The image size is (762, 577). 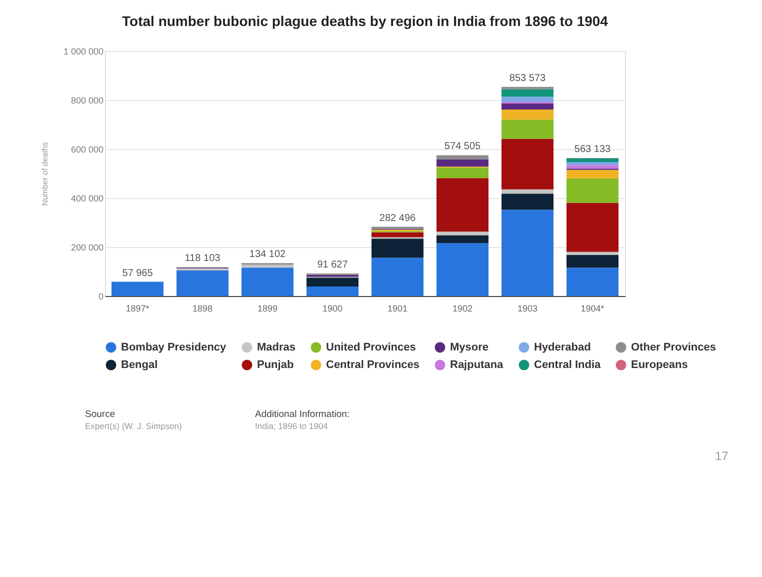 What do you see at coordinates (45, 174) in the screenshot?
I see `y-axis-title: Number of deaths` at bounding box center [45, 174].